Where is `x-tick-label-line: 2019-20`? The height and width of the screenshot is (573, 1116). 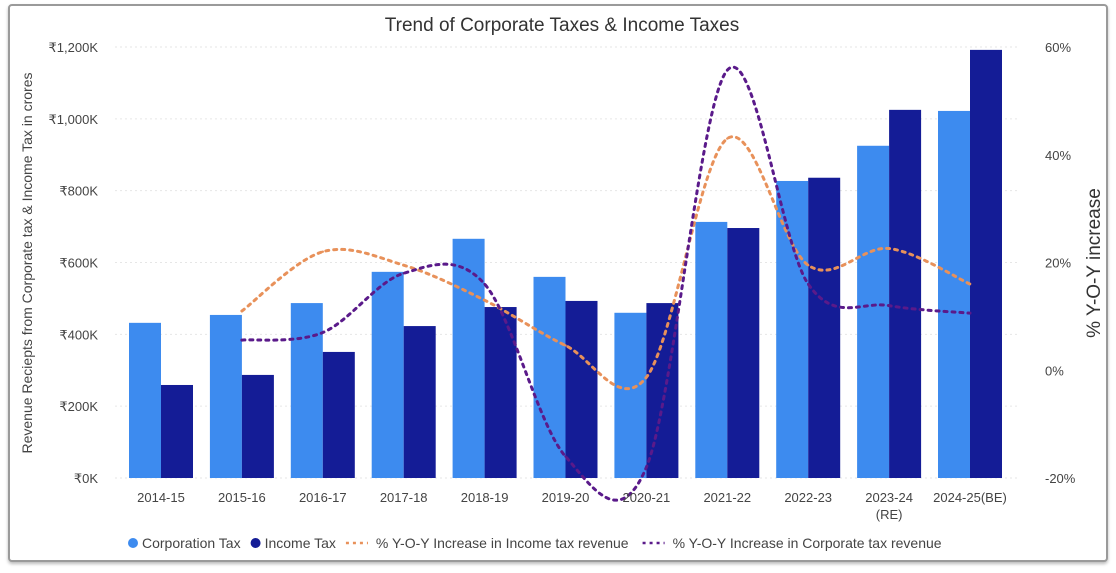 x-tick-label-line: 2019-20 is located at coordinates (566, 497).